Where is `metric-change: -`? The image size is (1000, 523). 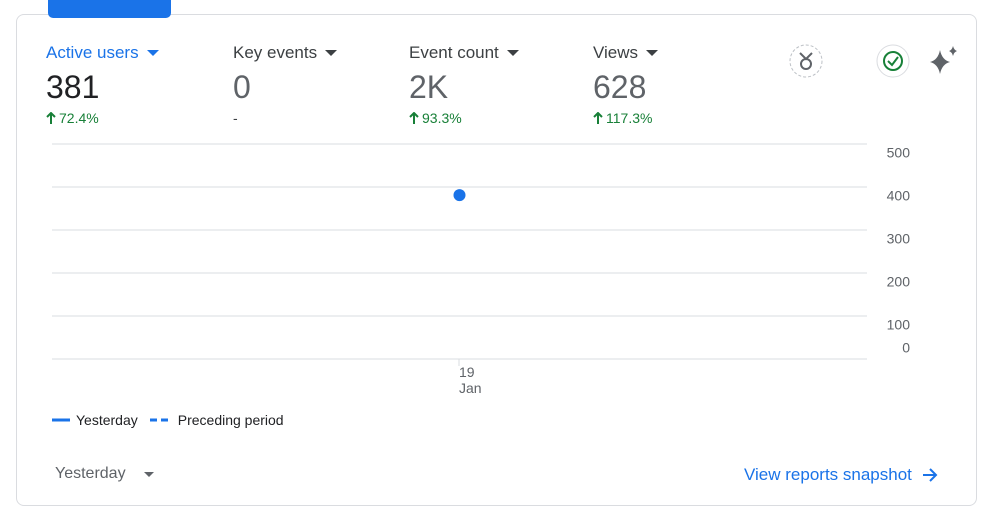
metric-change: - is located at coordinates (285, 118).